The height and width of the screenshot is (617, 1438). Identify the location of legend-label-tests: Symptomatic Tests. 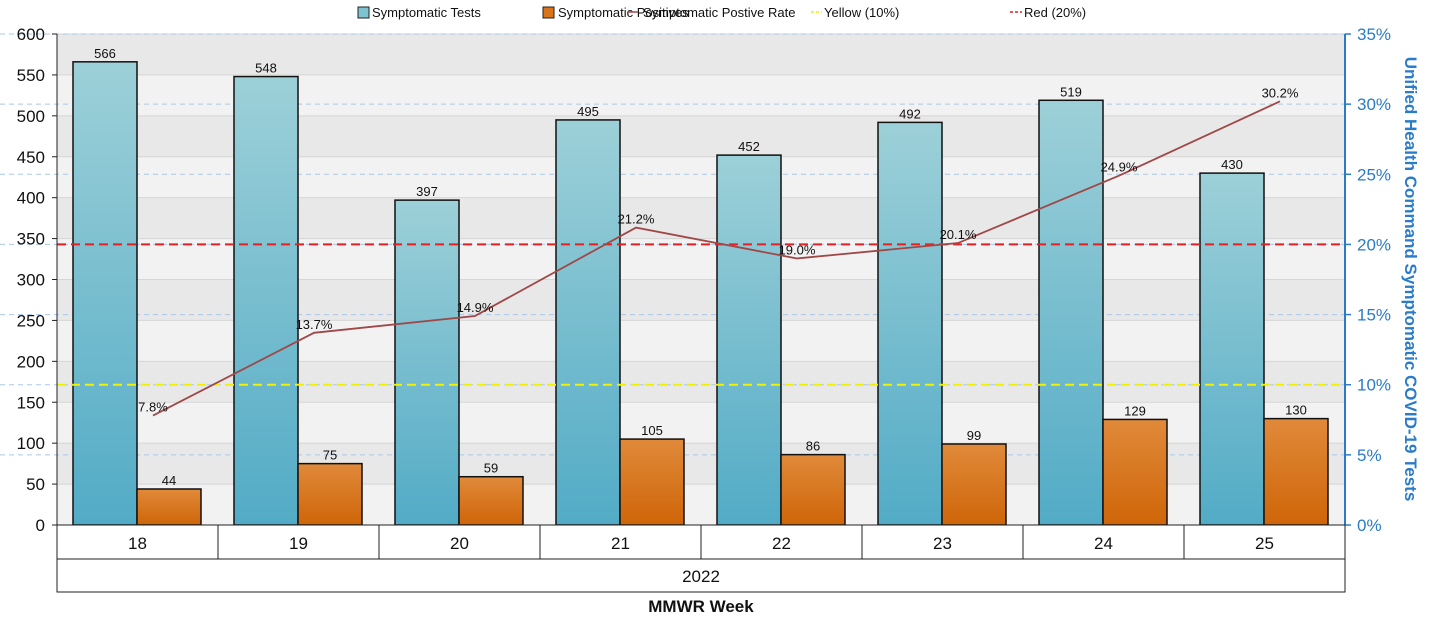
(426, 12).